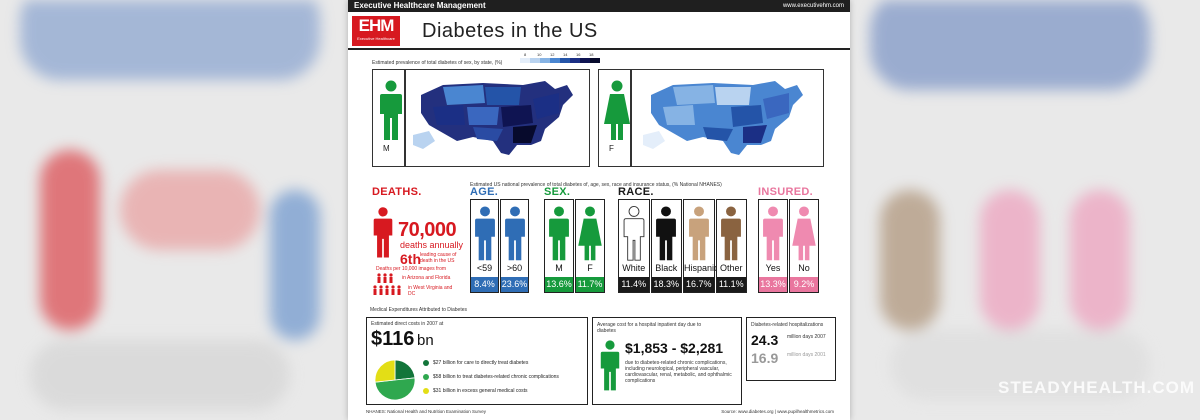 This screenshot has width=1200, height=420. What do you see at coordinates (411, 269) in the screenshot?
I see `death-equiv-text: Deaths per 10,000 images from` at bounding box center [411, 269].